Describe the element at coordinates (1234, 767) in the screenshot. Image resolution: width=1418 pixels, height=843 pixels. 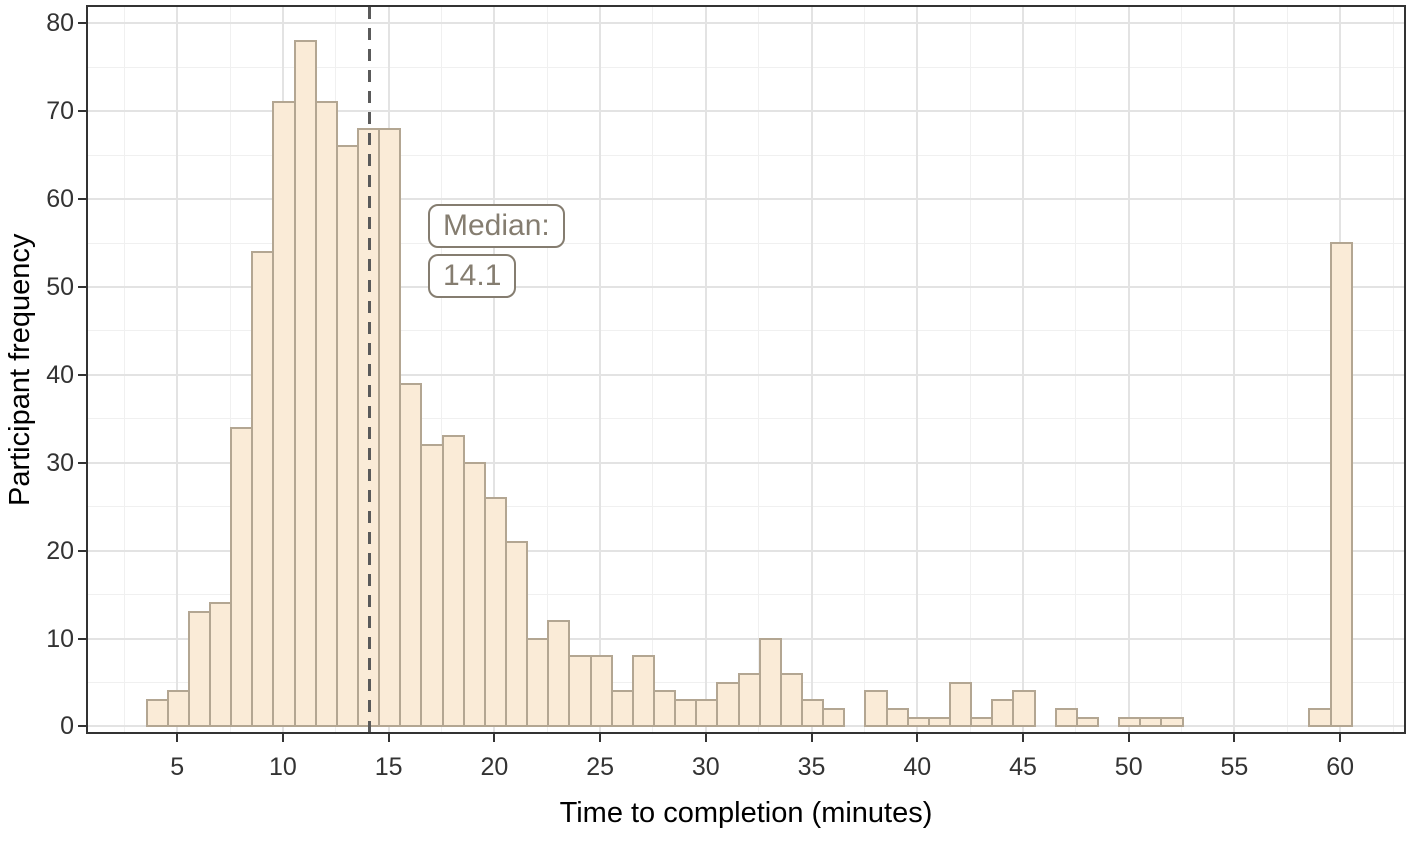
I see `x-tick-label: 55` at that location.